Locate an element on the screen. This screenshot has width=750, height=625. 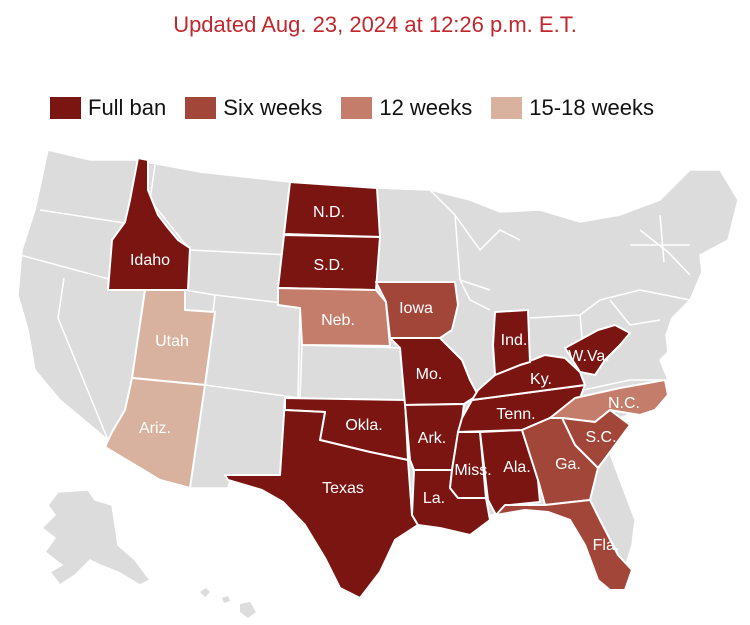
label-ky: Ky. is located at coordinates (541, 379).